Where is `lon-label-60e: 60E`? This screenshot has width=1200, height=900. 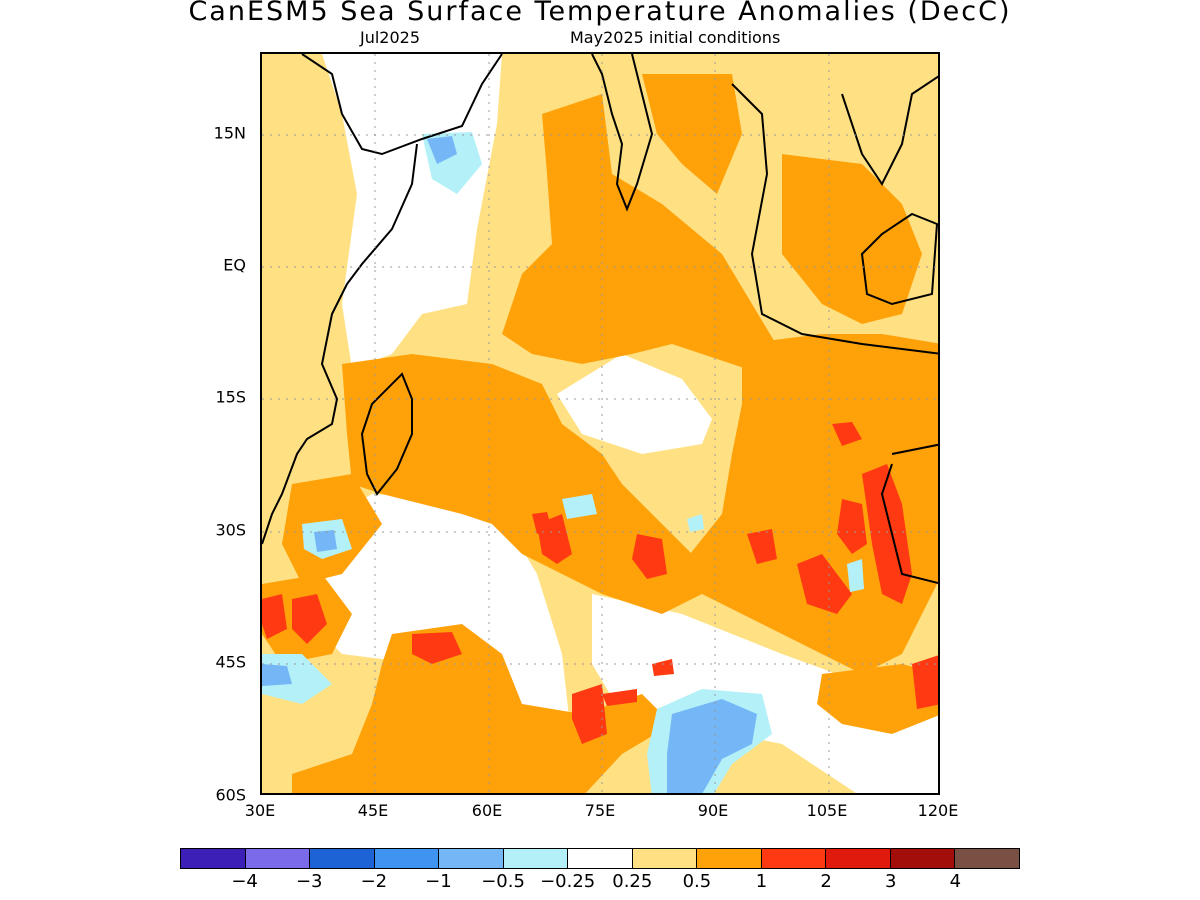 lon-label-60e: 60E is located at coordinates (487, 810).